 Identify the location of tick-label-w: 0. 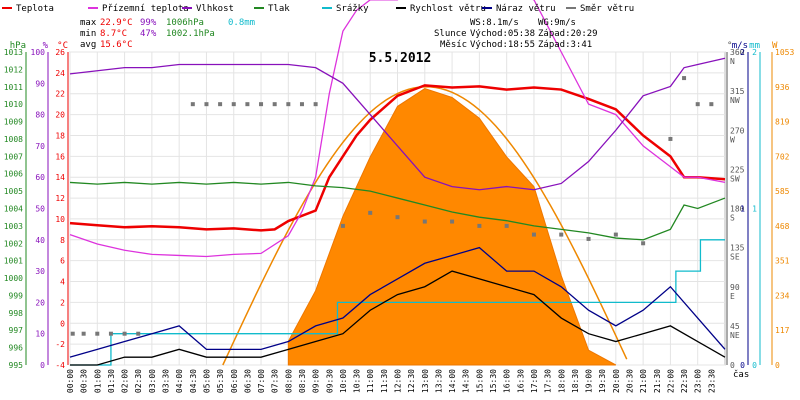
(777, 365).